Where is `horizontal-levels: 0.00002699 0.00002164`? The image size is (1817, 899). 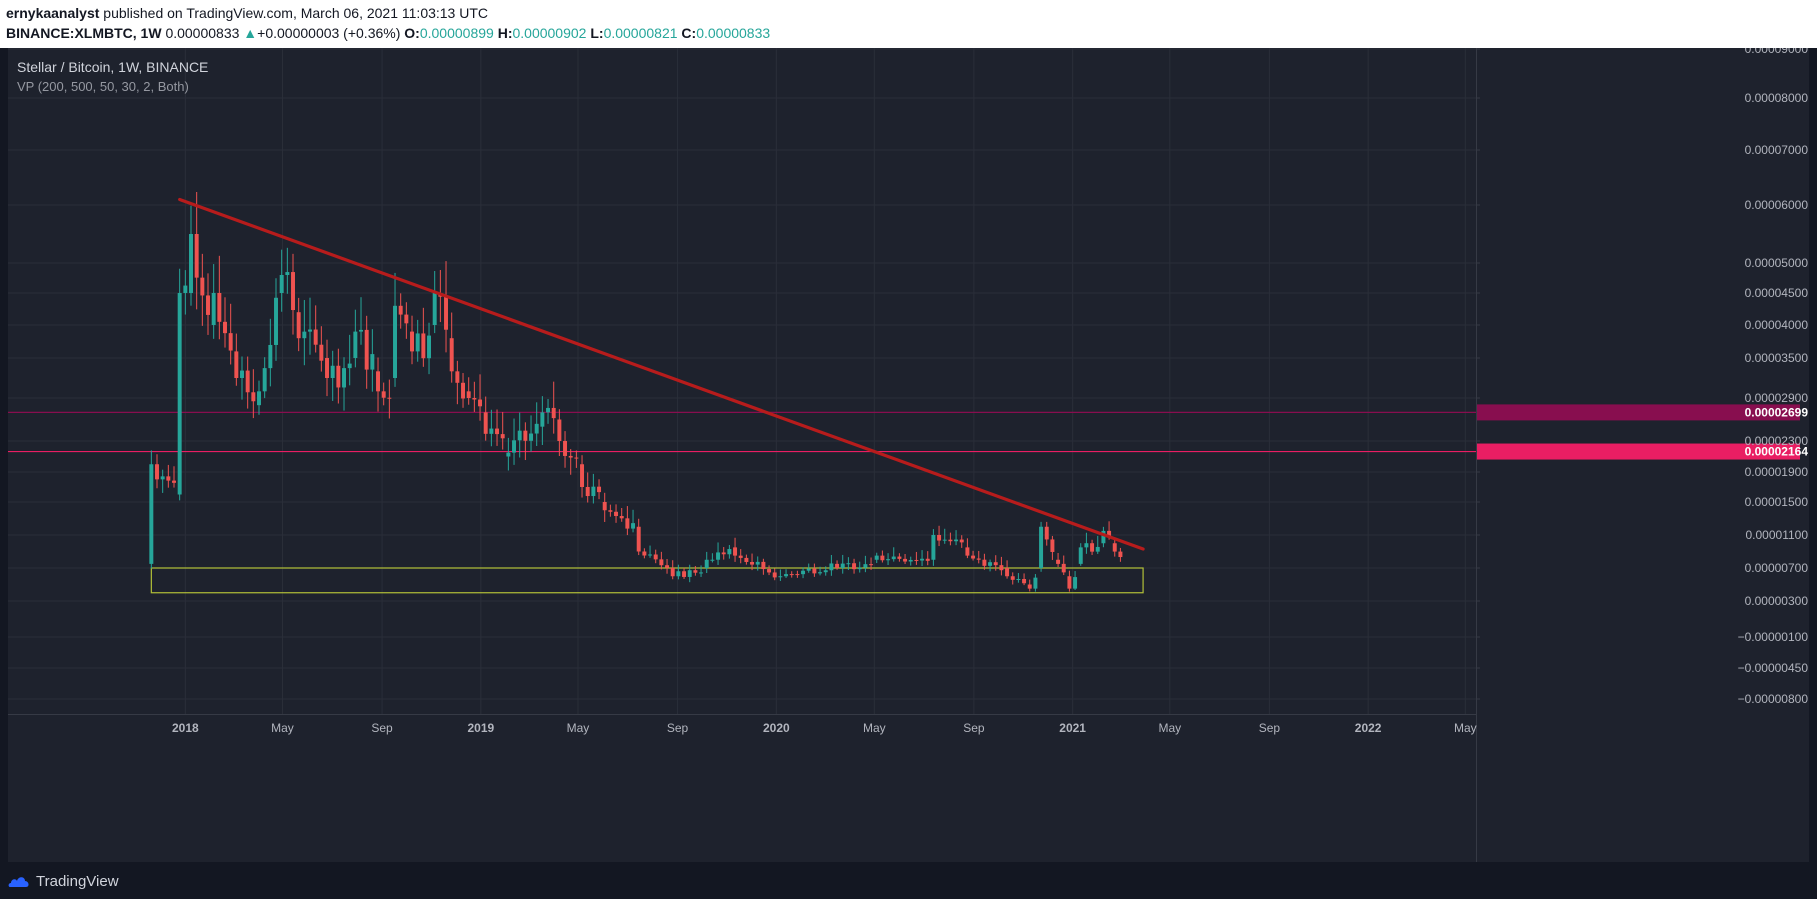
horizontal-levels: 0.00002699 0.00002164 is located at coordinates (908, 432).